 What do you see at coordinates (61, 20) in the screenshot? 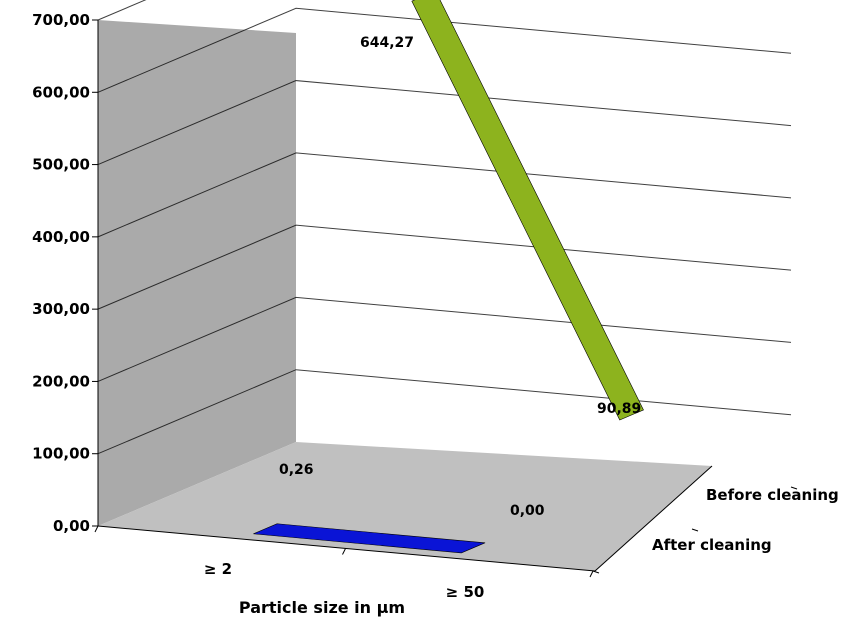
I see `y-tick-label: 700,00` at bounding box center [61, 20].